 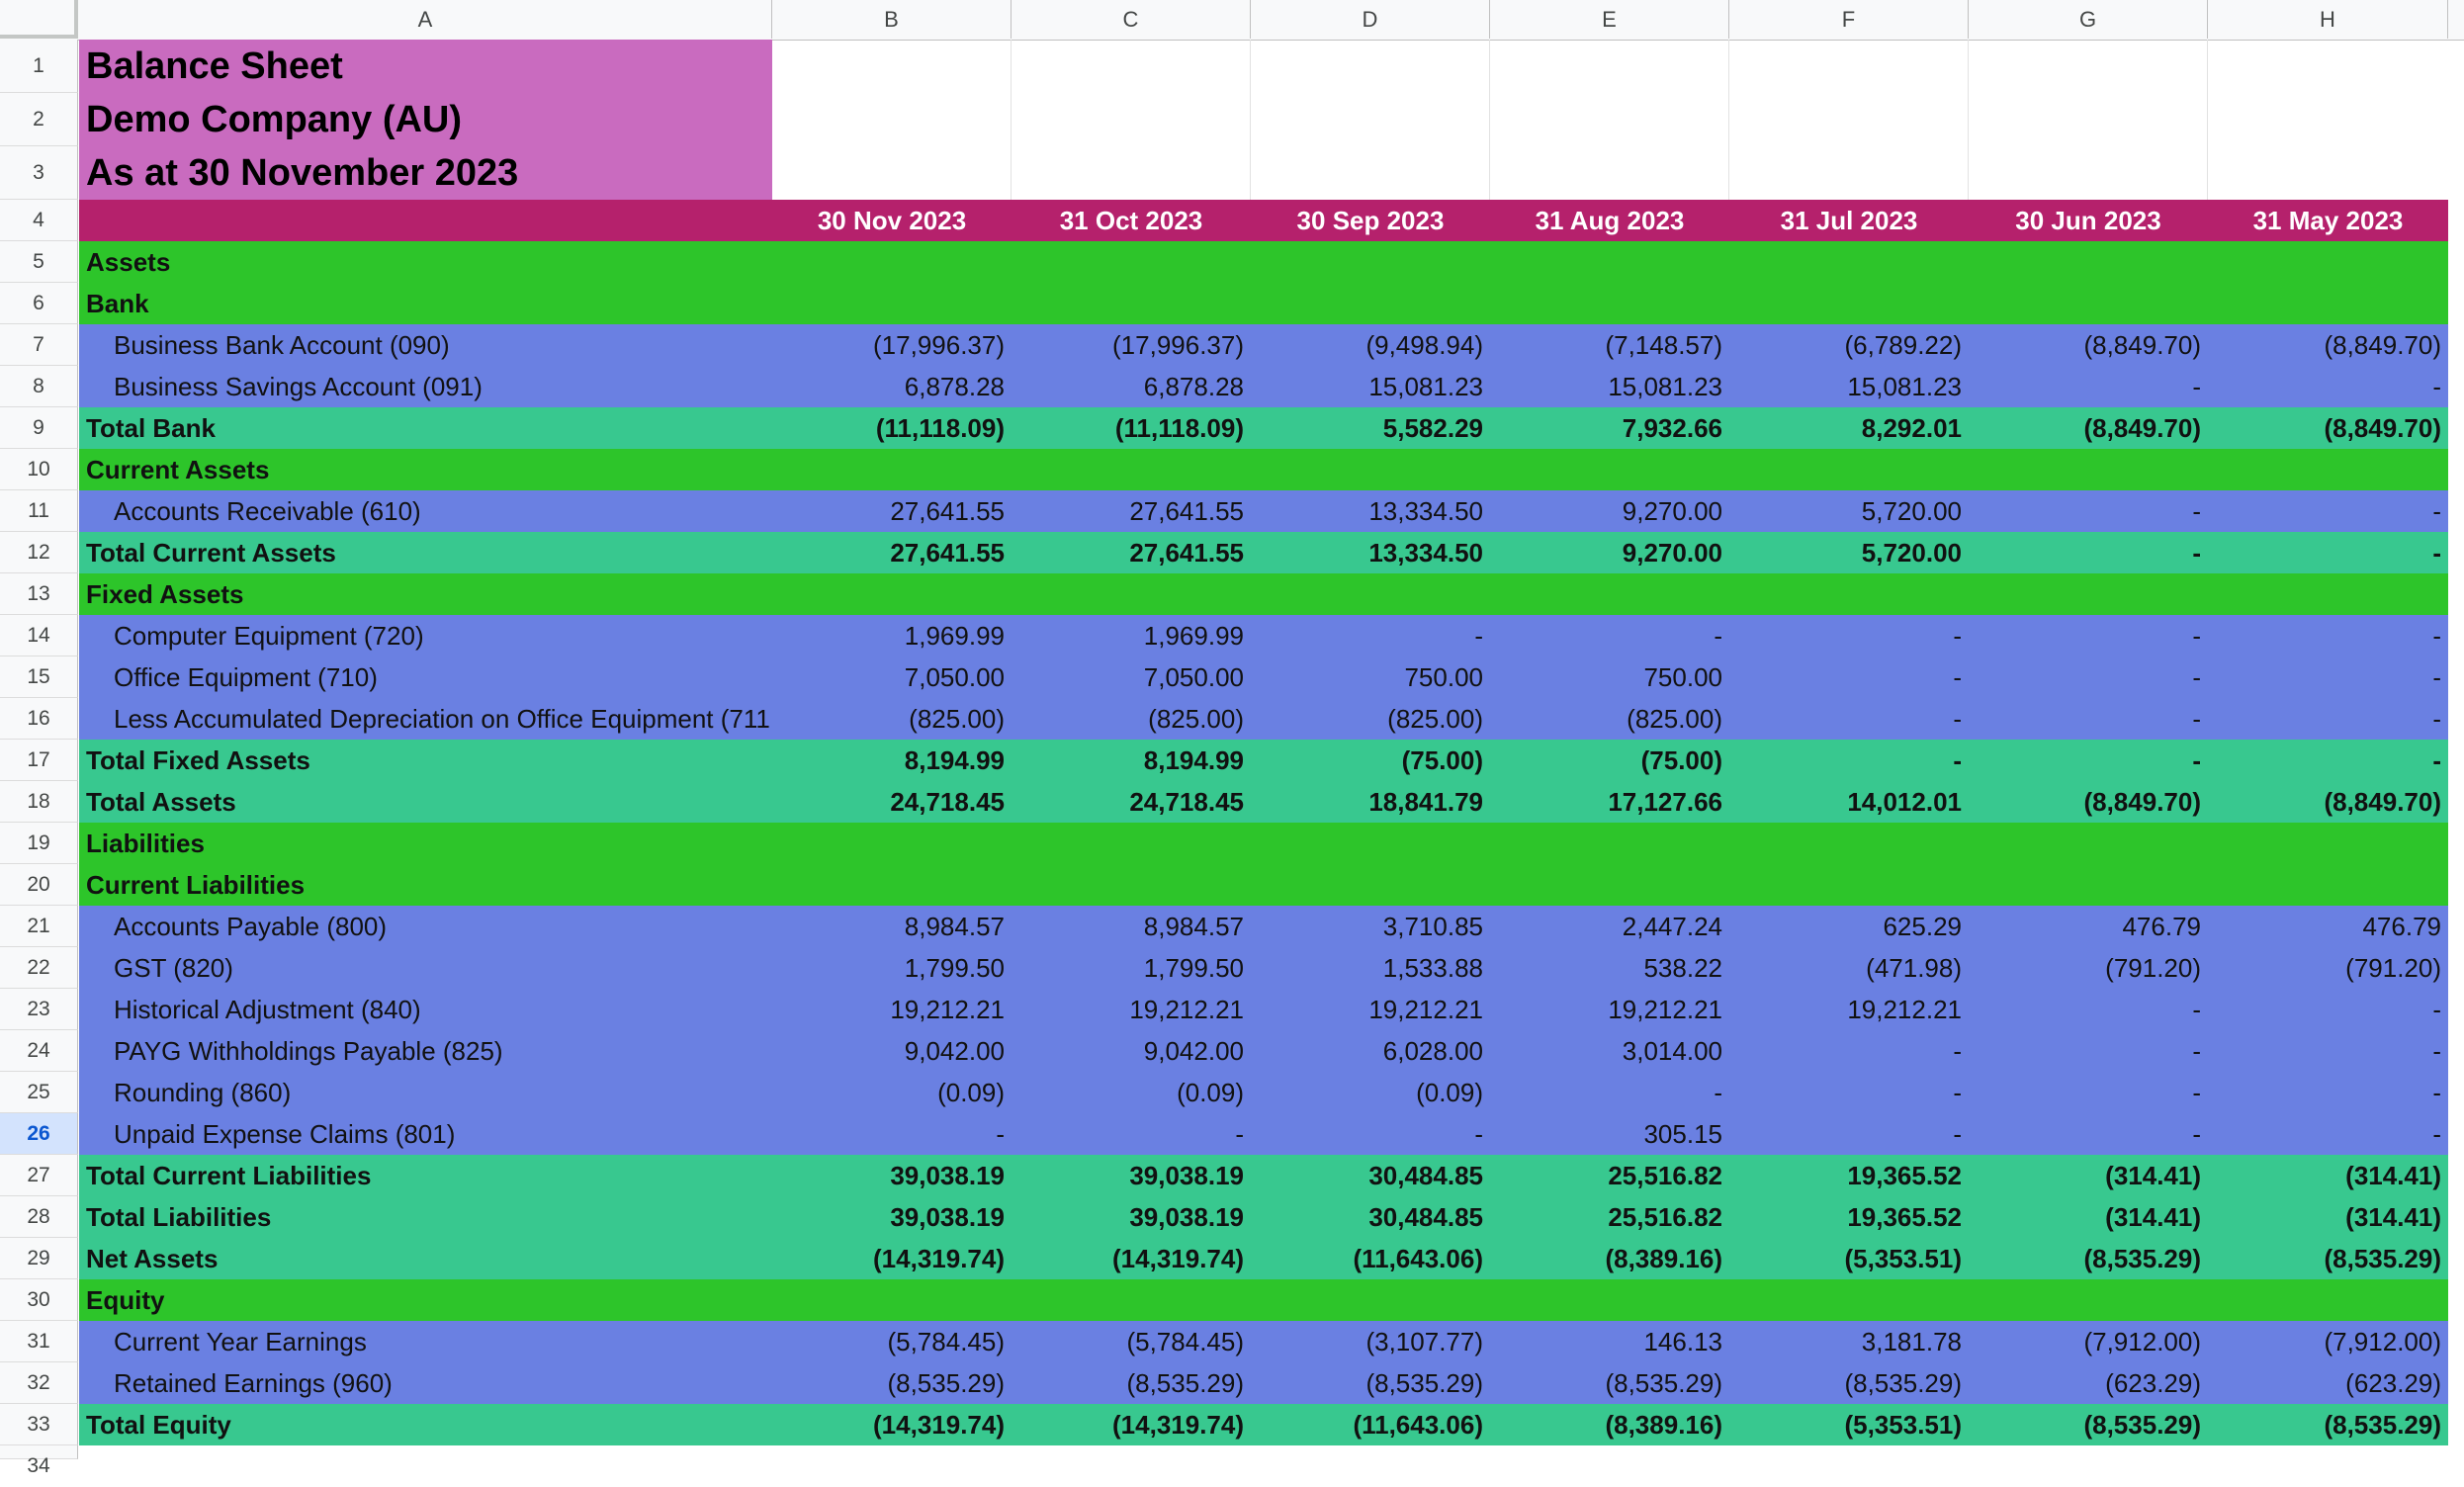 I want to click on row-label: Assets, so click(x=128, y=262).